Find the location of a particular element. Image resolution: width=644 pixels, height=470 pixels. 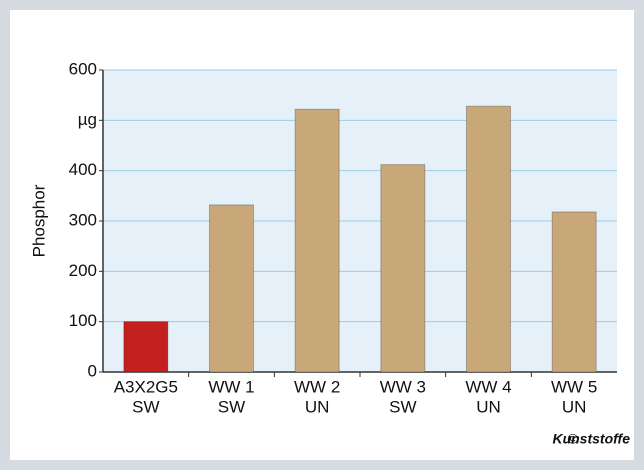

x-tick-label: WW 3 is located at coordinates (403, 386).